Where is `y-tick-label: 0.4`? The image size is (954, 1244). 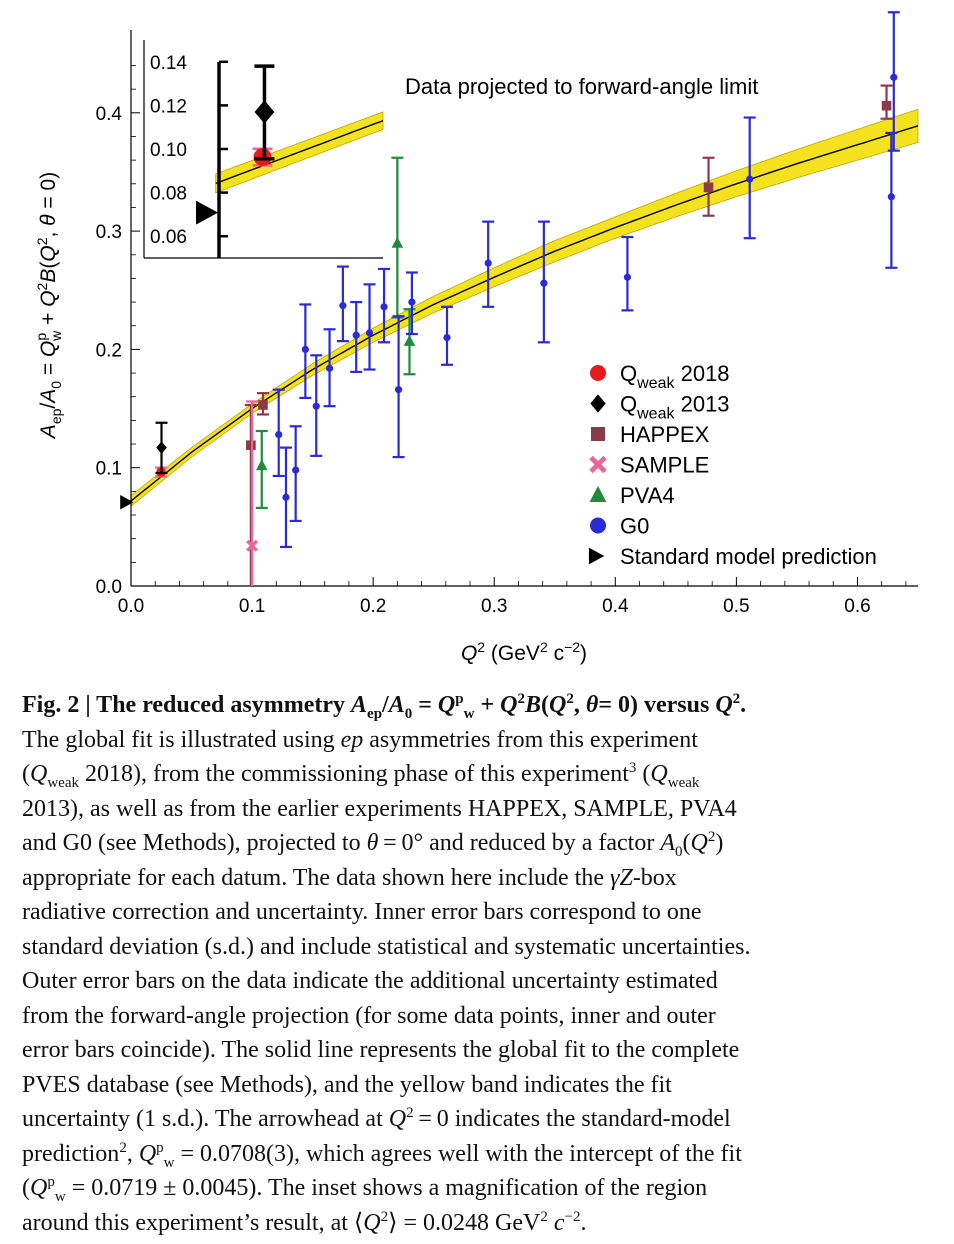 y-tick-label: 0.4 is located at coordinates (109, 114).